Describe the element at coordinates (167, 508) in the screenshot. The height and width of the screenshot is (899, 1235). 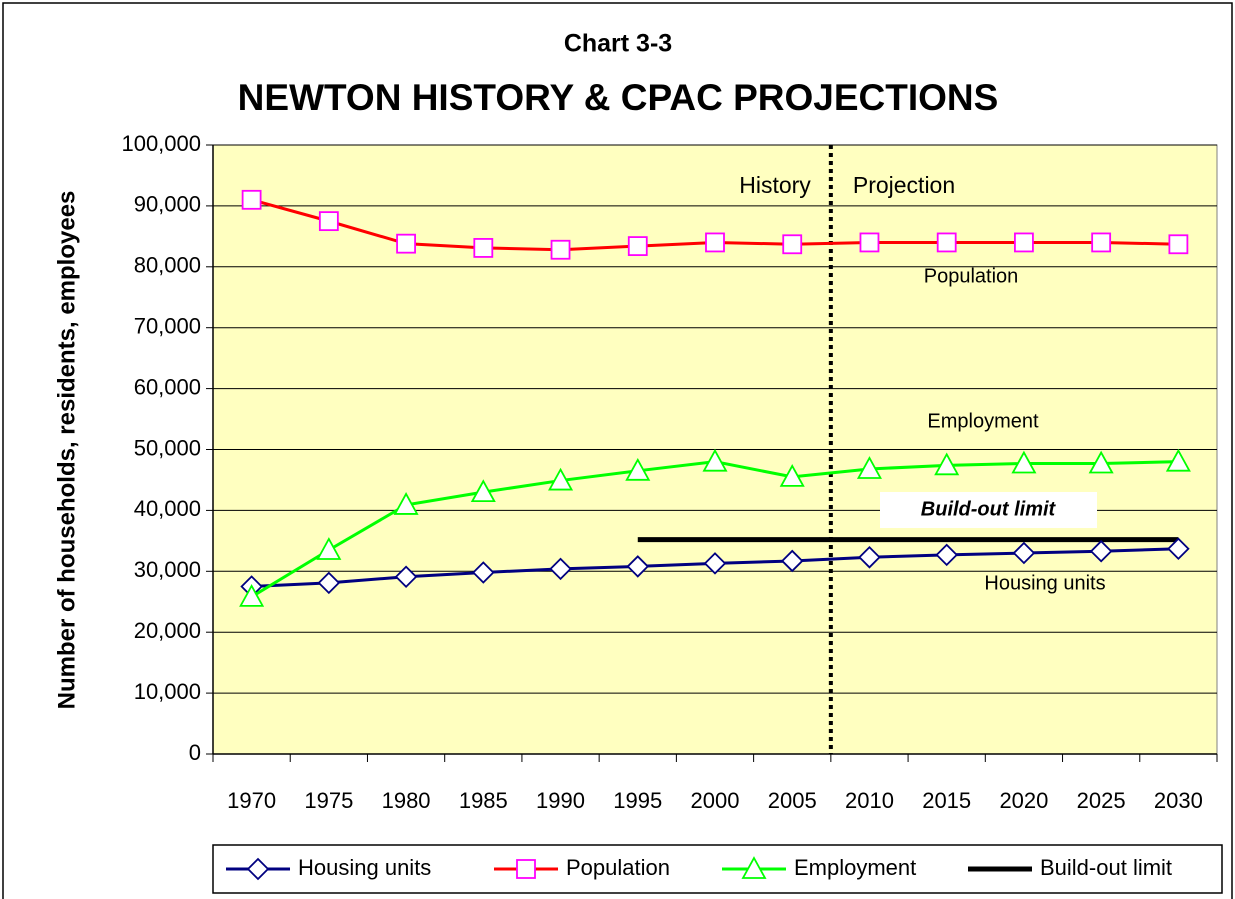
I see `y-tick-label: 40,000` at that location.